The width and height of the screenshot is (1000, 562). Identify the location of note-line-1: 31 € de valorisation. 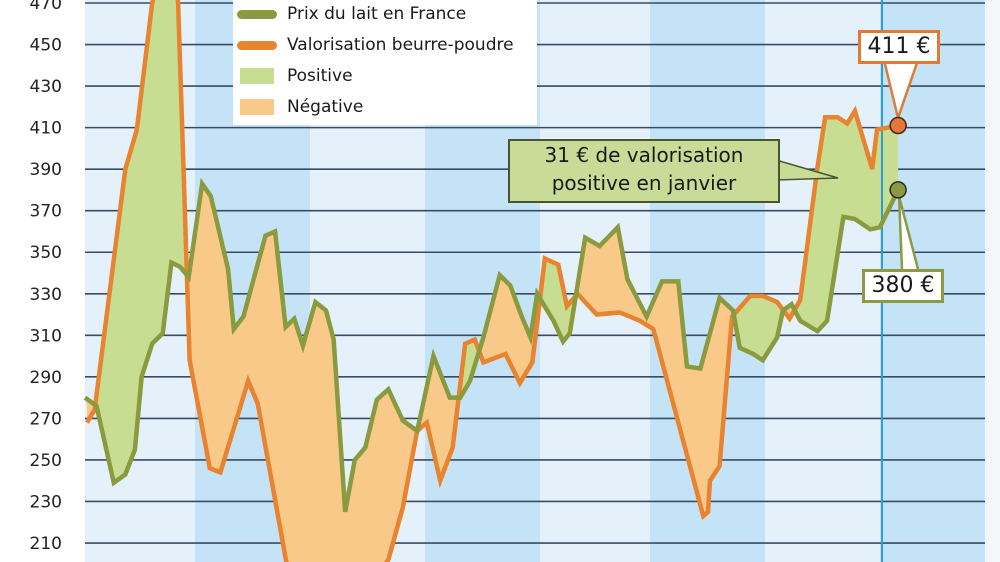
(644, 155).